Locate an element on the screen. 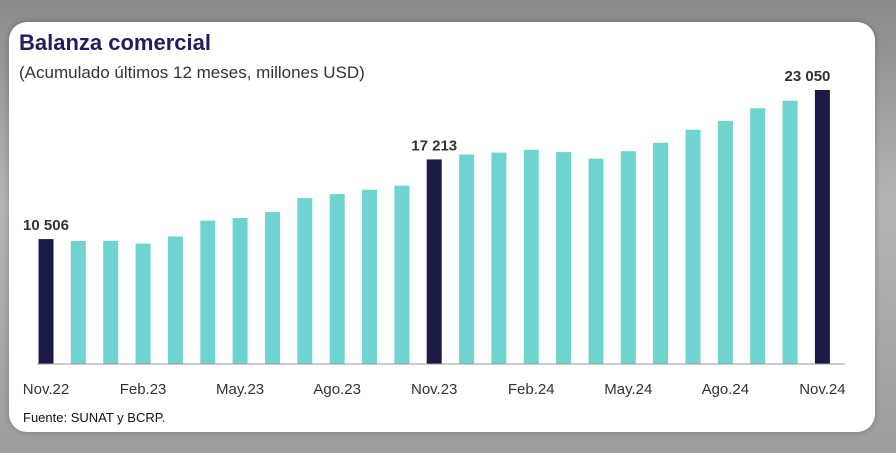 This screenshot has height=453, width=896. x-tick-label: Nov.23 is located at coordinates (434, 389).